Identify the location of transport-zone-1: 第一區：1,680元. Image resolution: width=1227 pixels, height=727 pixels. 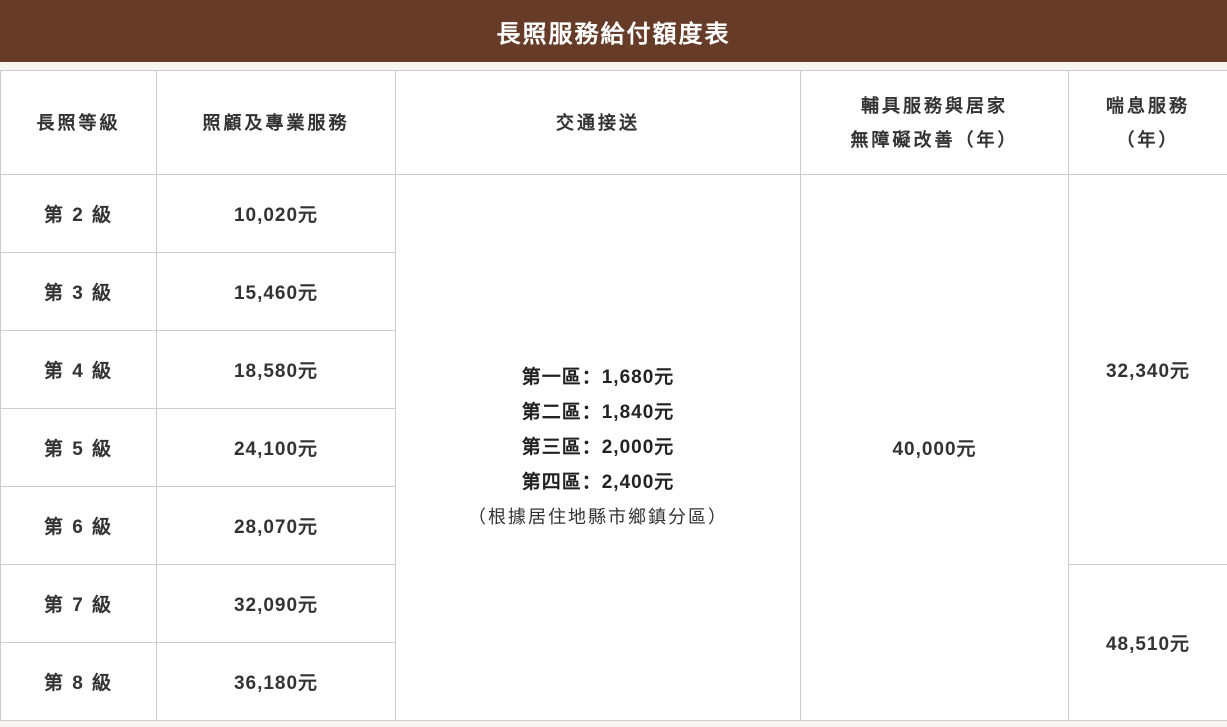
(598, 377).